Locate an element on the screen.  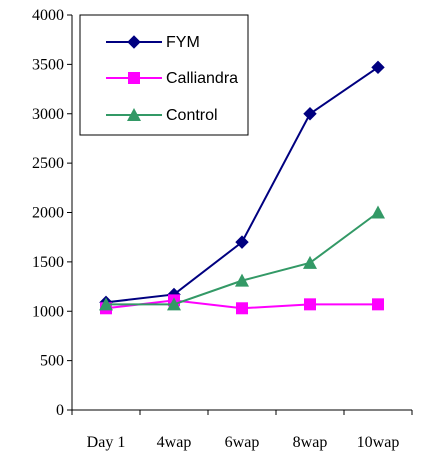
x-tick-label: 10wap is located at coordinates (378, 442).